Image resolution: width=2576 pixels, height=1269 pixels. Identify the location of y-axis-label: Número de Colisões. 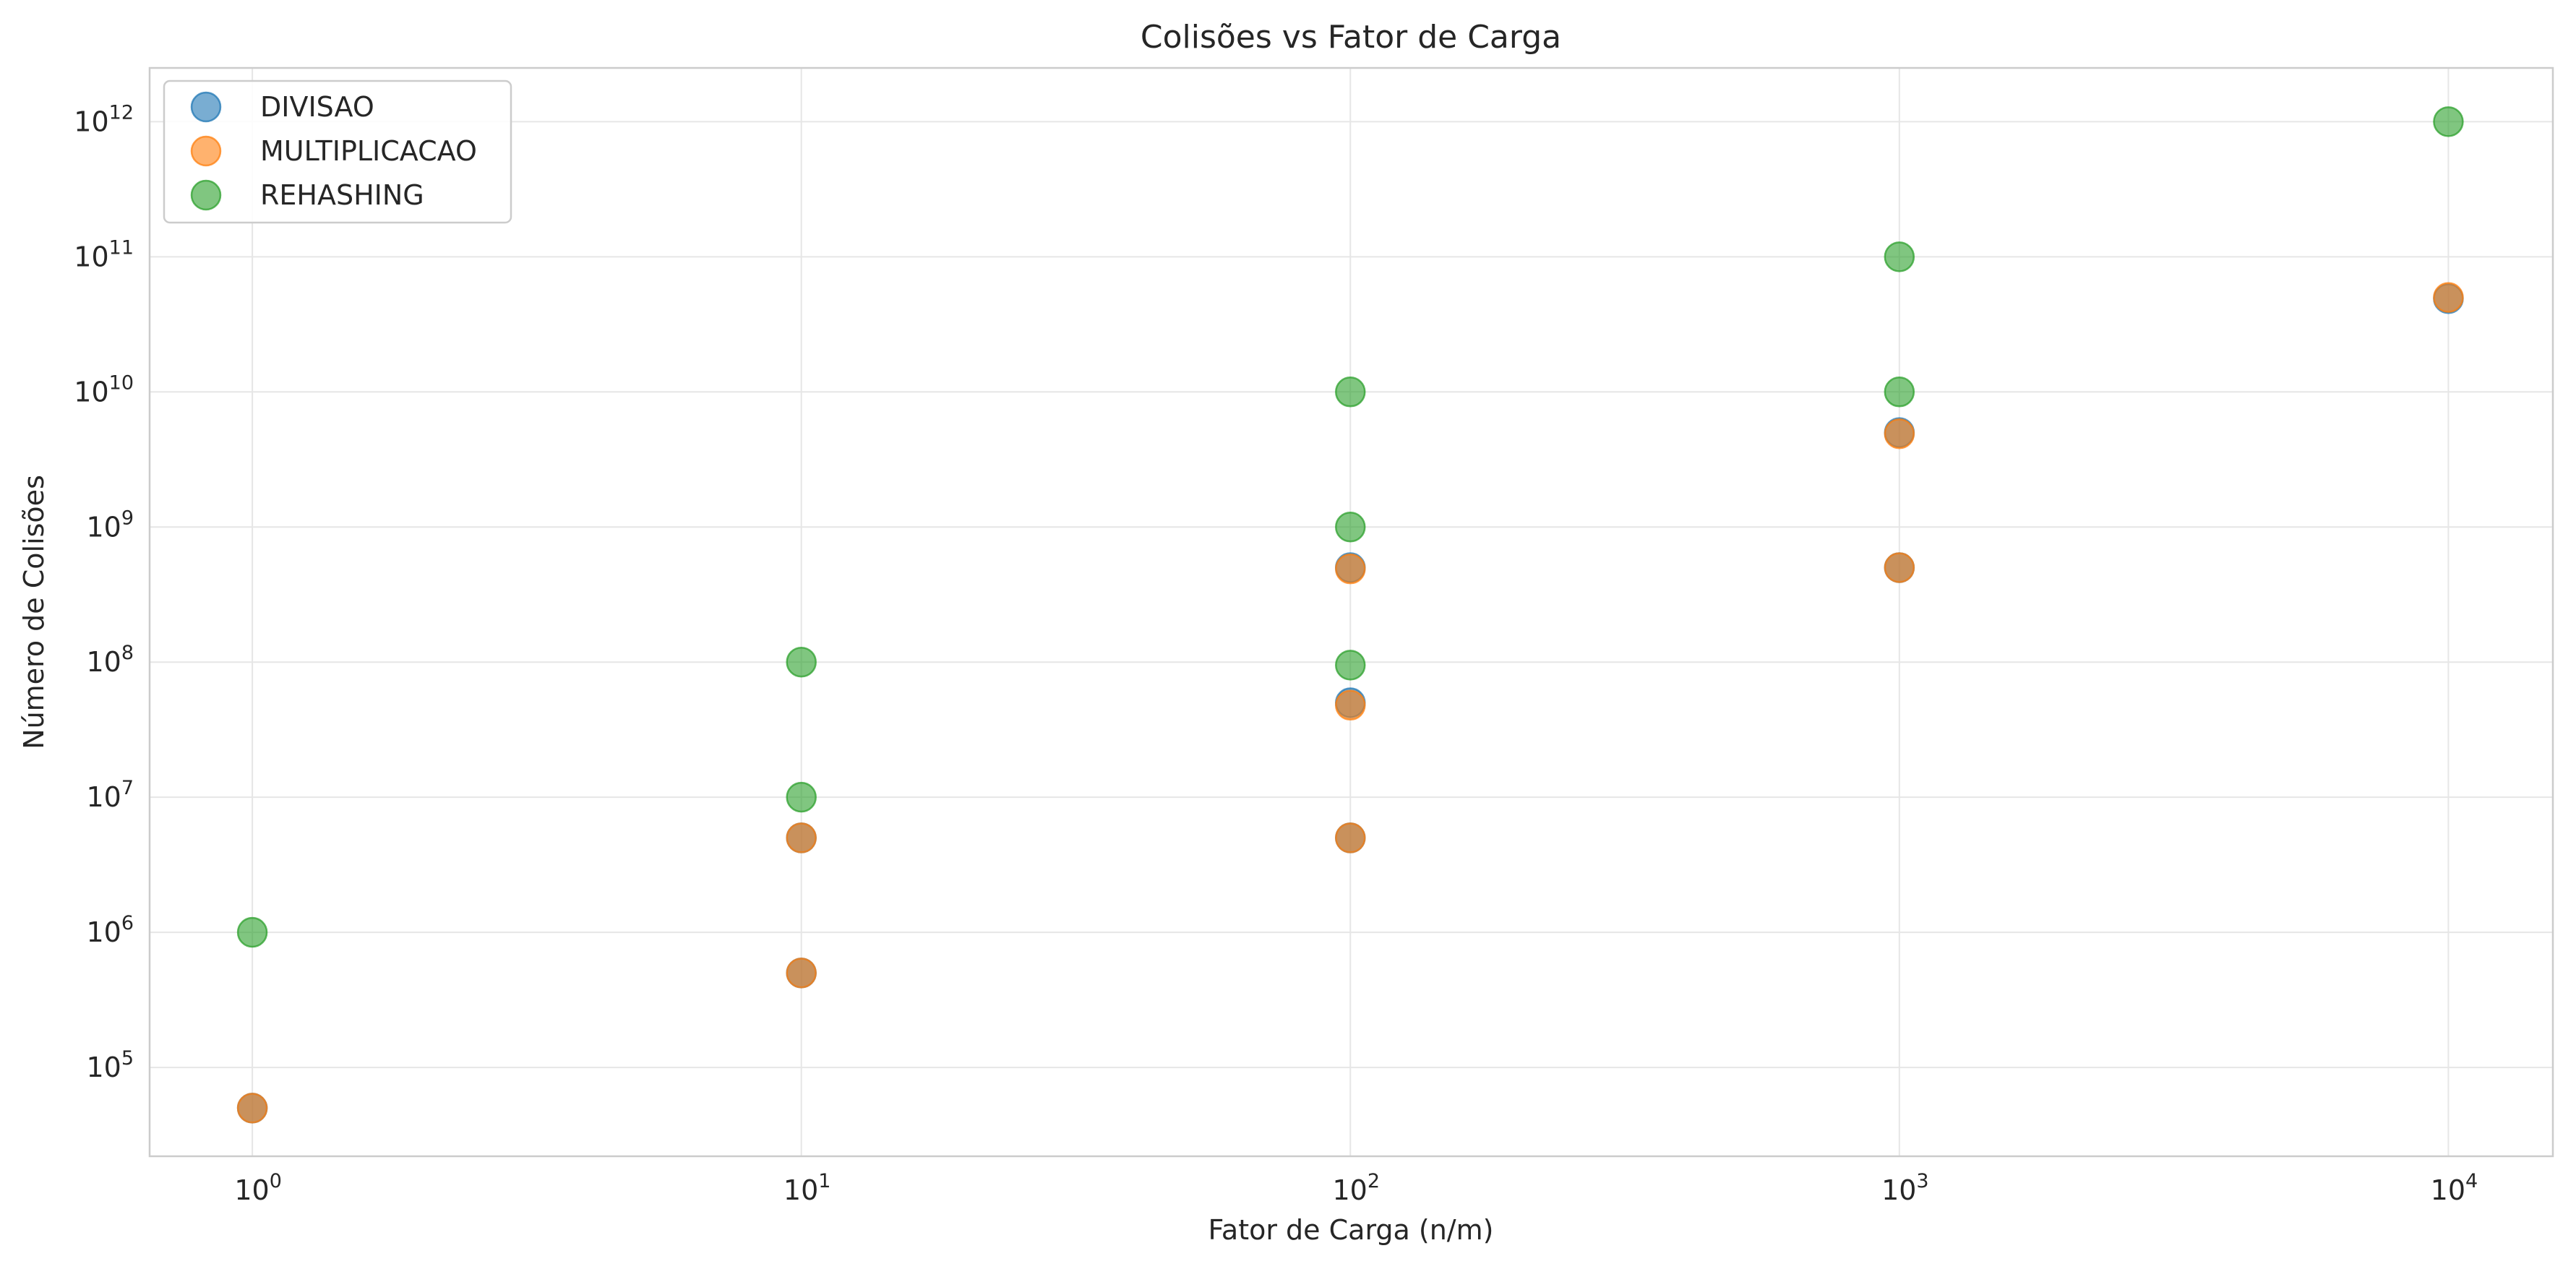
(34, 612).